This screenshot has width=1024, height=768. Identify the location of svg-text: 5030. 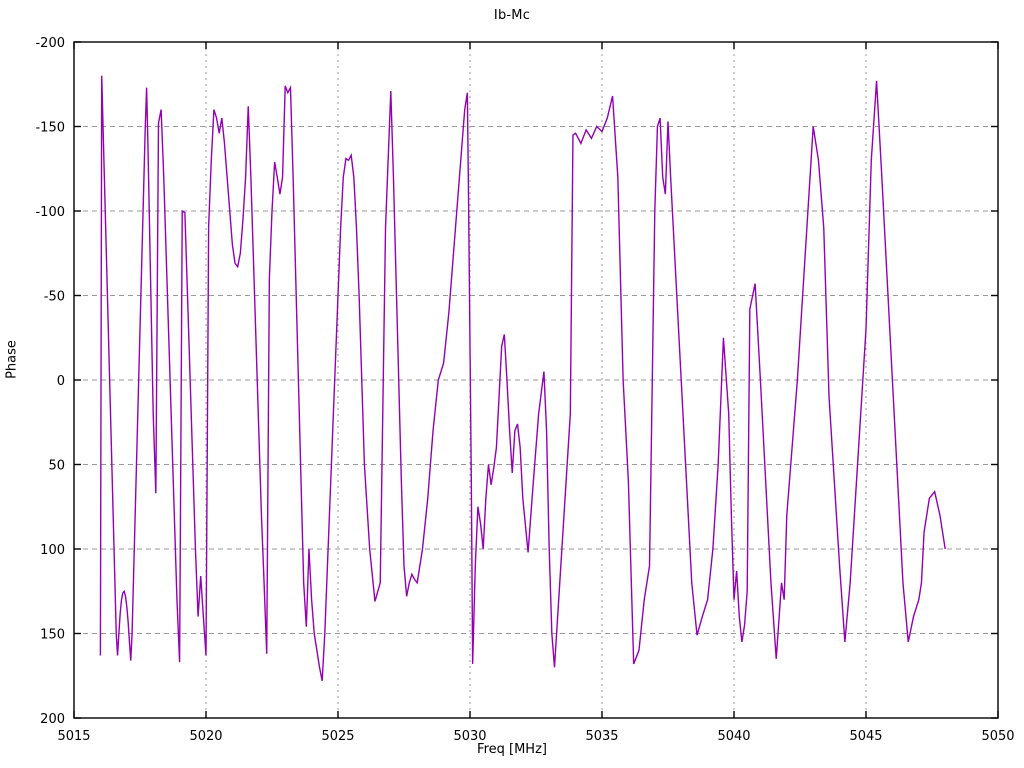
(469, 736).